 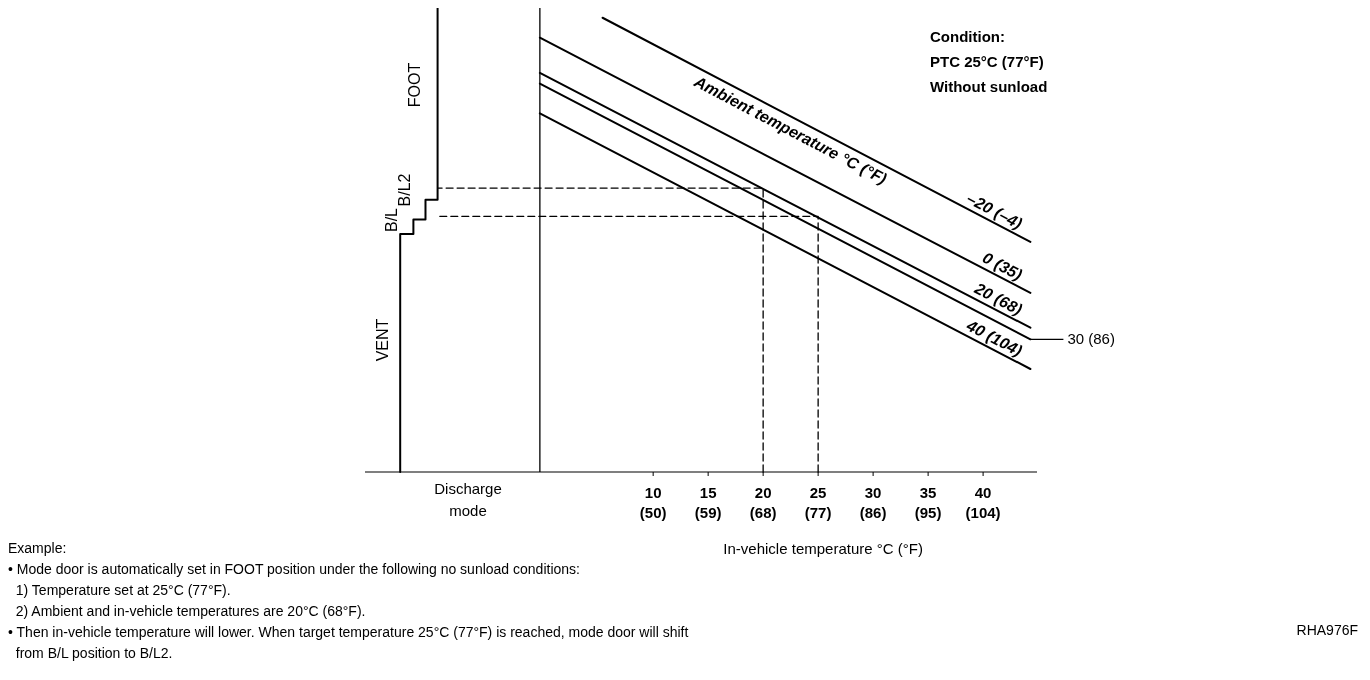 What do you see at coordinates (404, 190) in the screenshot?
I see `annotation: B/L2` at bounding box center [404, 190].